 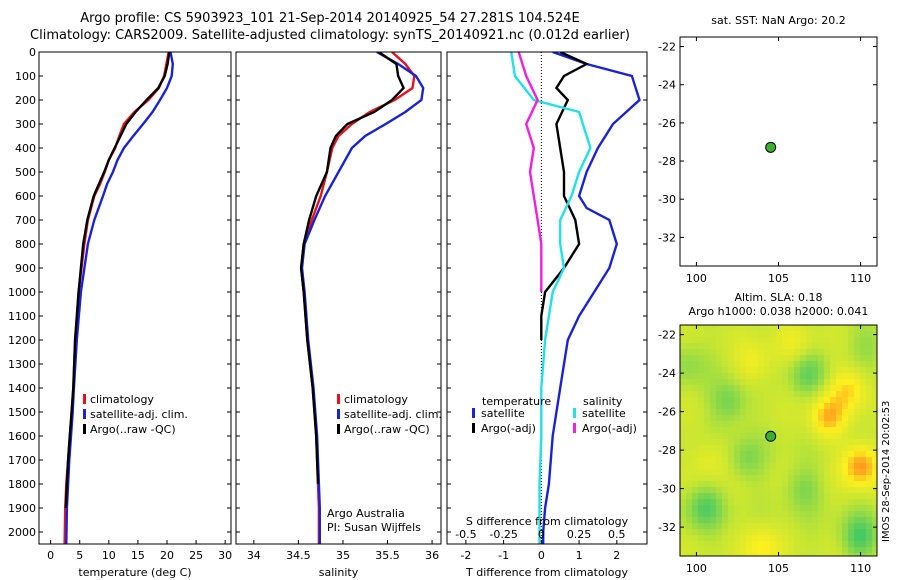 What do you see at coordinates (771, 147) in the screenshot?
I see `argo-location-marker` at bounding box center [771, 147].